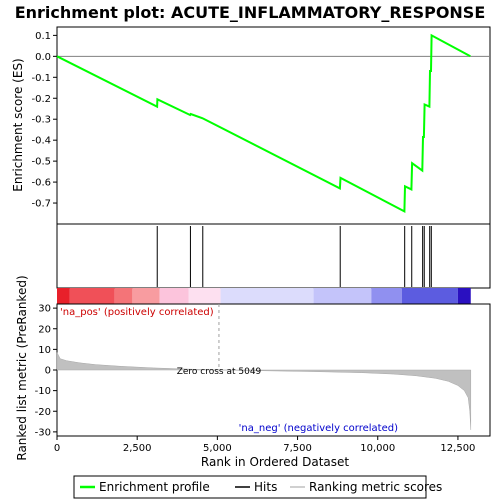  I want to click on rank-y-tick-label: 0, so click(48, 371).